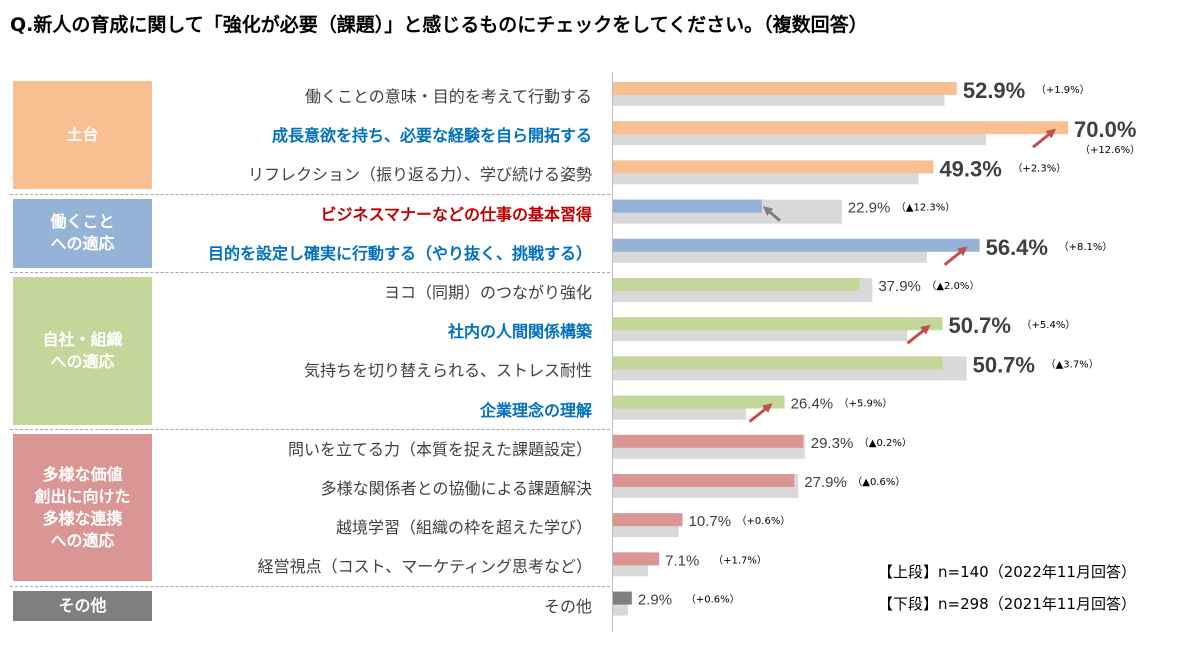 The image size is (1190, 658). Describe the element at coordinates (447, 371) in the screenshot. I see `item-label: 気持ちを切り替えられる、ストレス耐性` at that location.